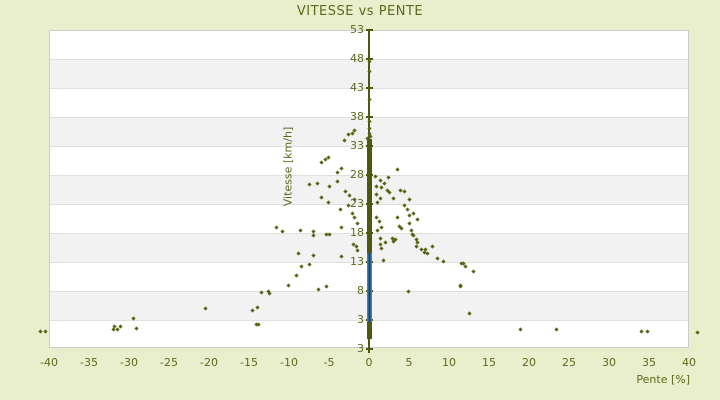 Image resolution: width=720 pixels, height=400 pixels. I want to click on y-tick-label: 53, so click(357, 29).